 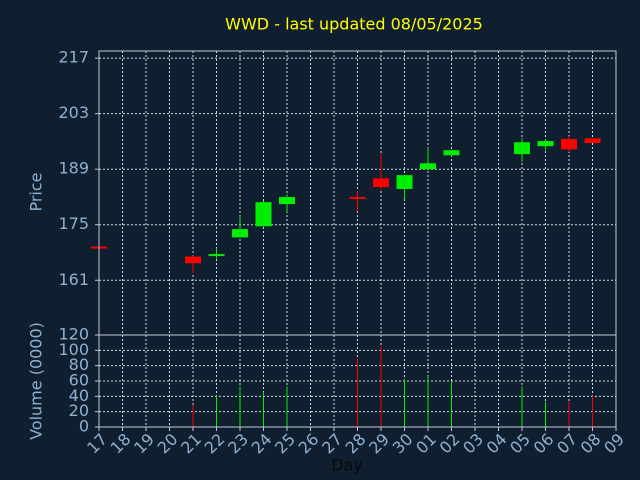 What do you see at coordinates (354, 24) in the screenshot?
I see `chart-title: WWD - last updated 08/05/2025` at bounding box center [354, 24].